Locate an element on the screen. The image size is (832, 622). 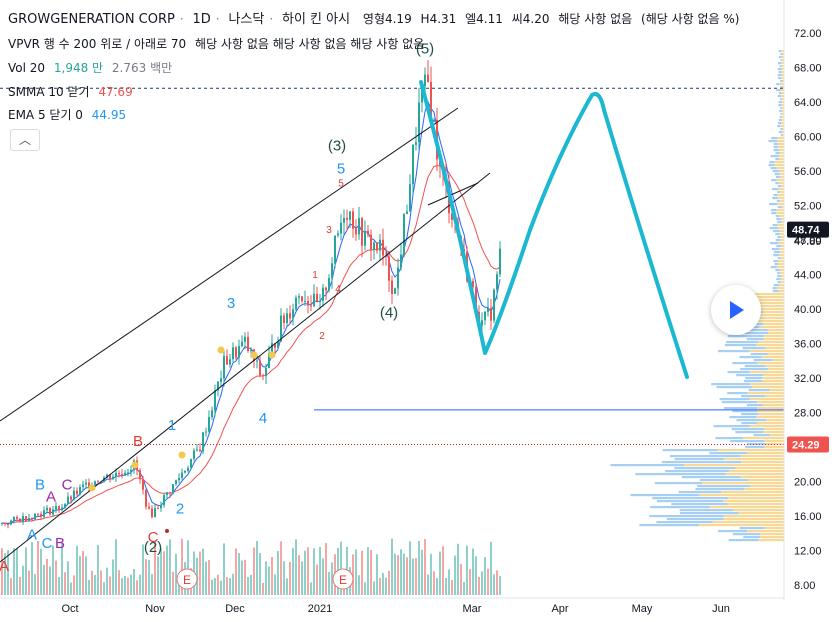
volume-legend: Vol 20 1,948 만 2.763 백만 is located at coordinates (92, 68).